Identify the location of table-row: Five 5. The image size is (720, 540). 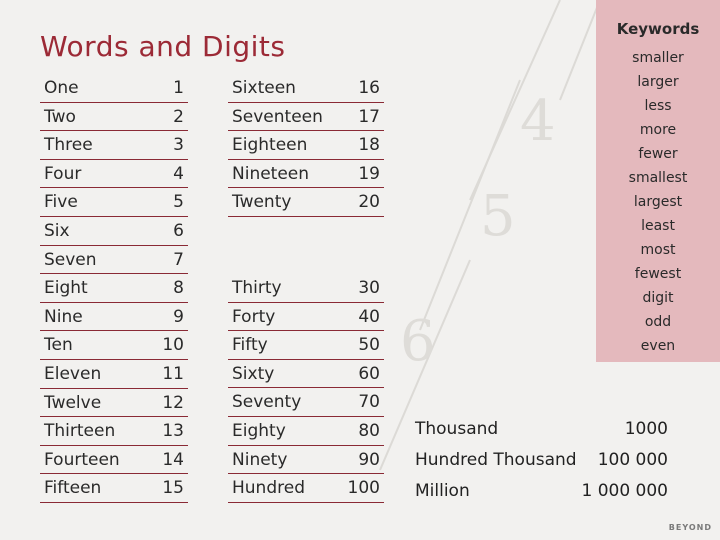
(114, 202).